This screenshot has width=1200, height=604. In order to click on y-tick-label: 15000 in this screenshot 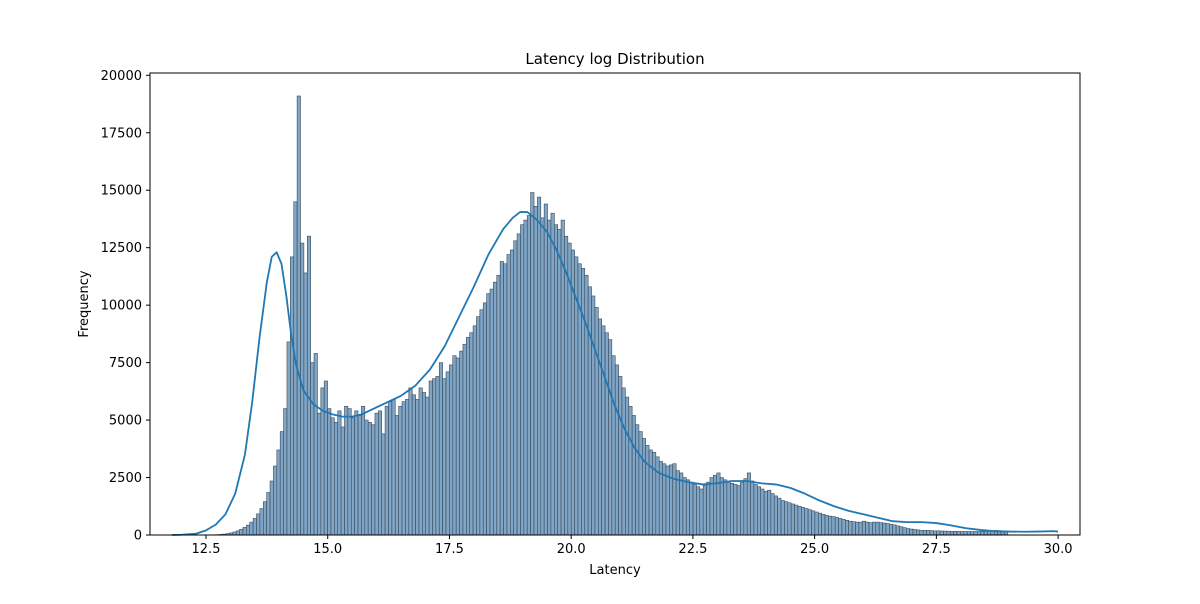, I will do `click(121, 191)`.